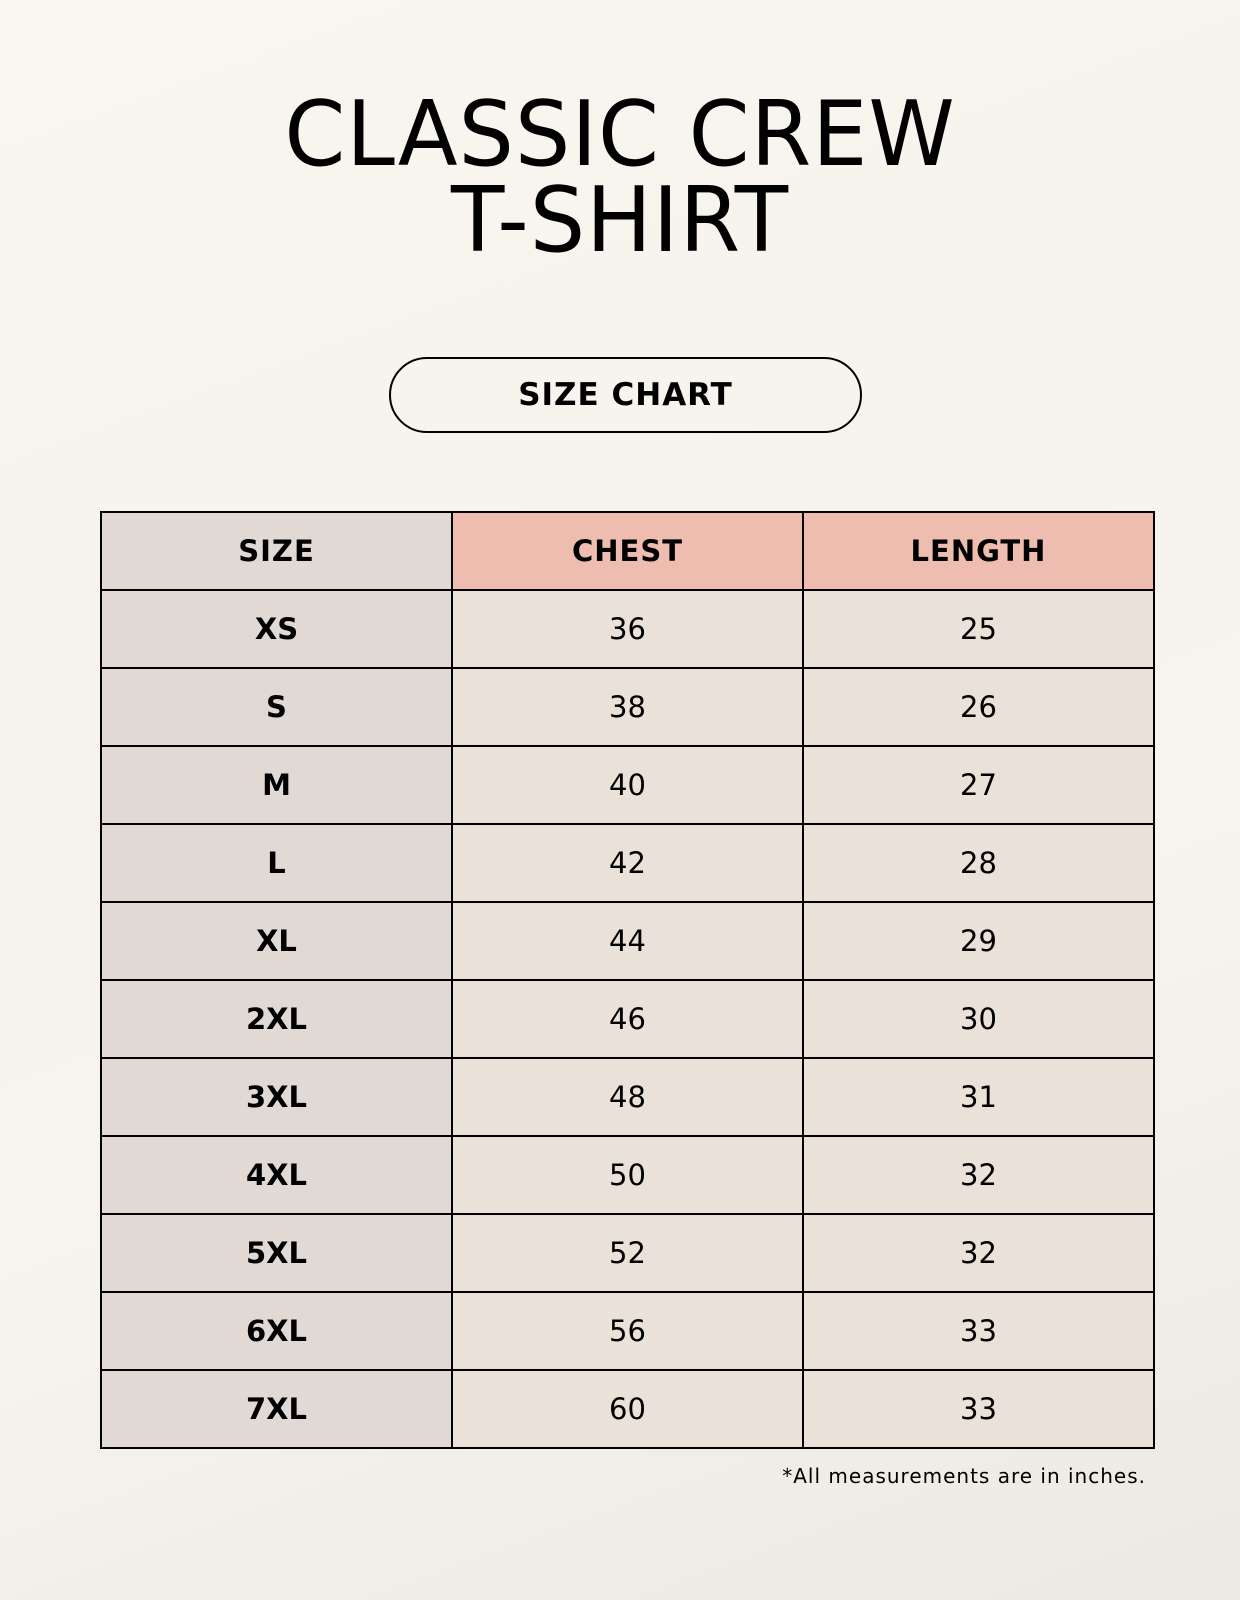 The width and height of the screenshot is (1240, 1600). I want to click on cell-length: 29, so click(978, 941).